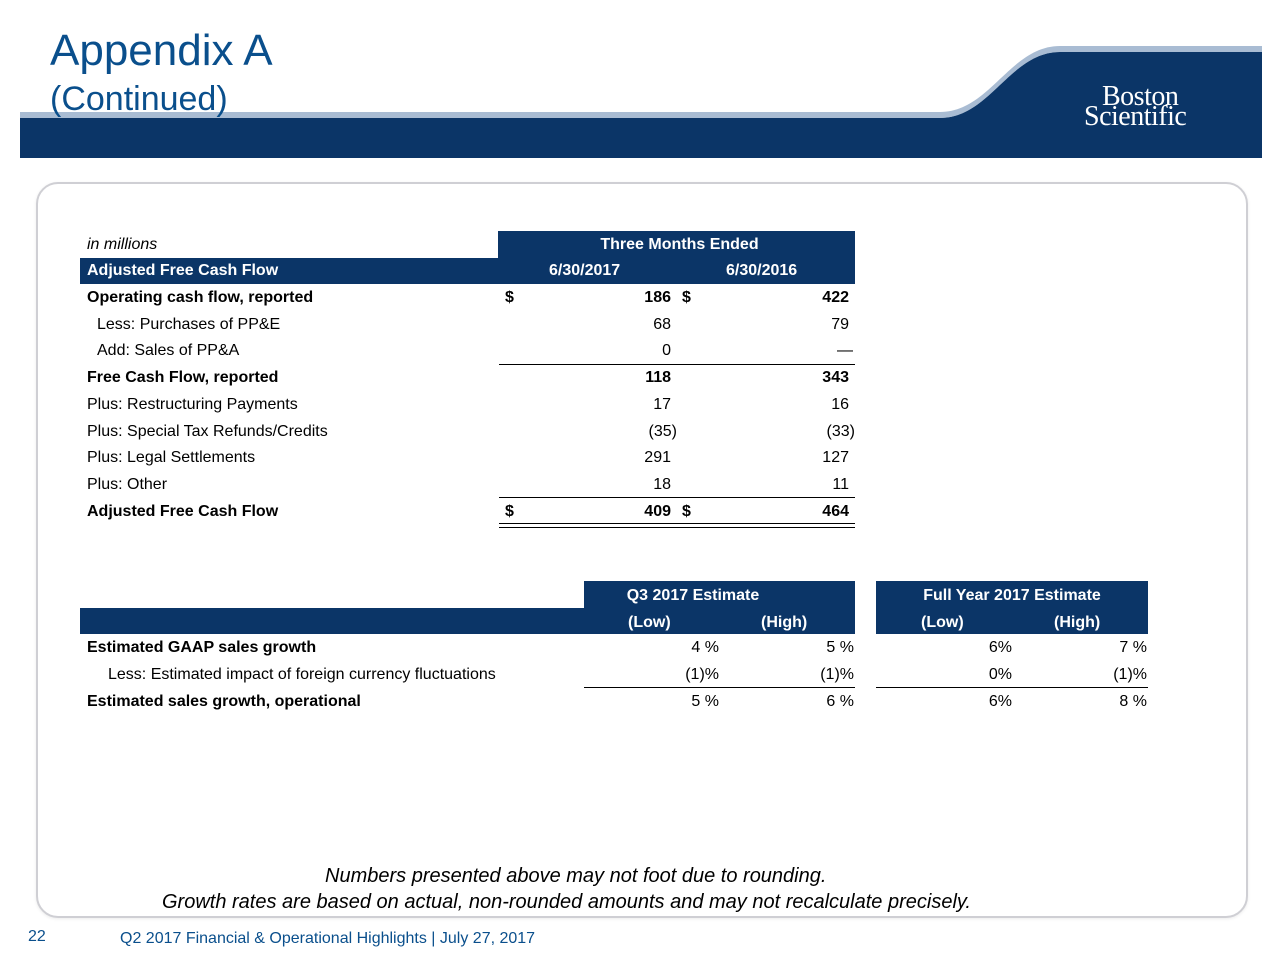  I want to click on value-2017: 409, so click(657, 511).